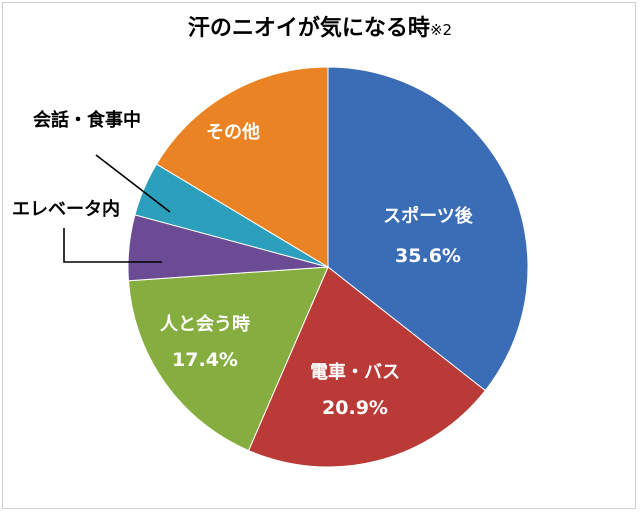 The height and width of the screenshot is (513, 640). I want to click on leader-line-elevator, so click(112, 245).